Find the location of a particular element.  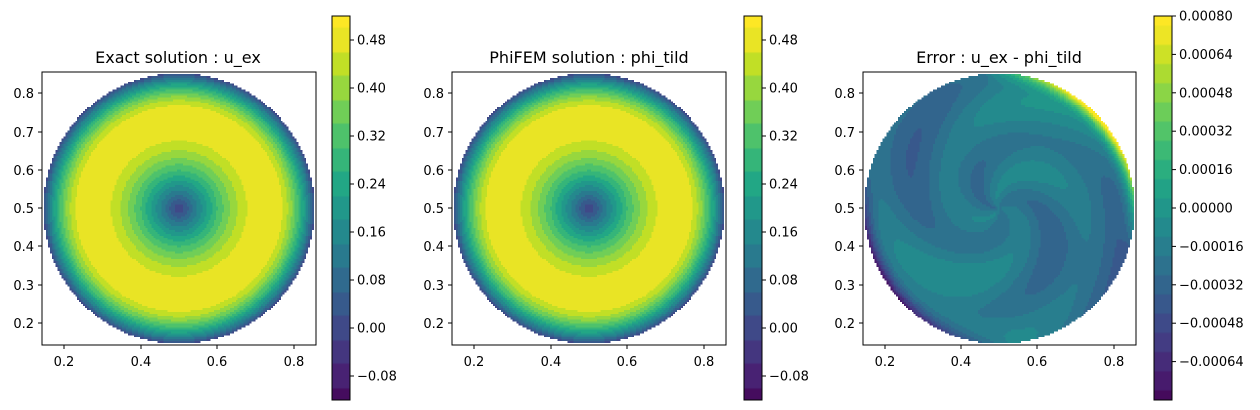

colorbar-tick-label: 0.00064 is located at coordinates (1206, 55).